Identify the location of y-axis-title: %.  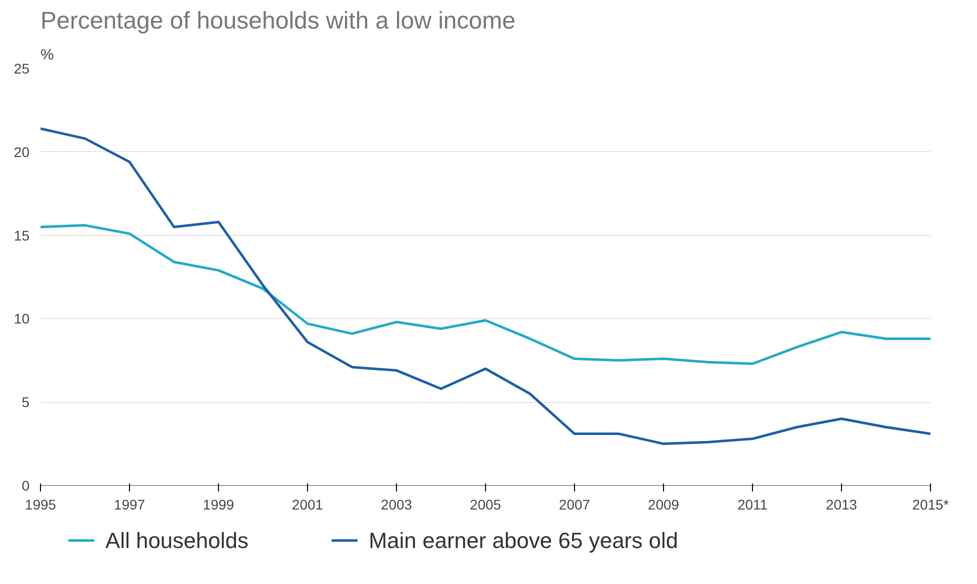
(47, 55).